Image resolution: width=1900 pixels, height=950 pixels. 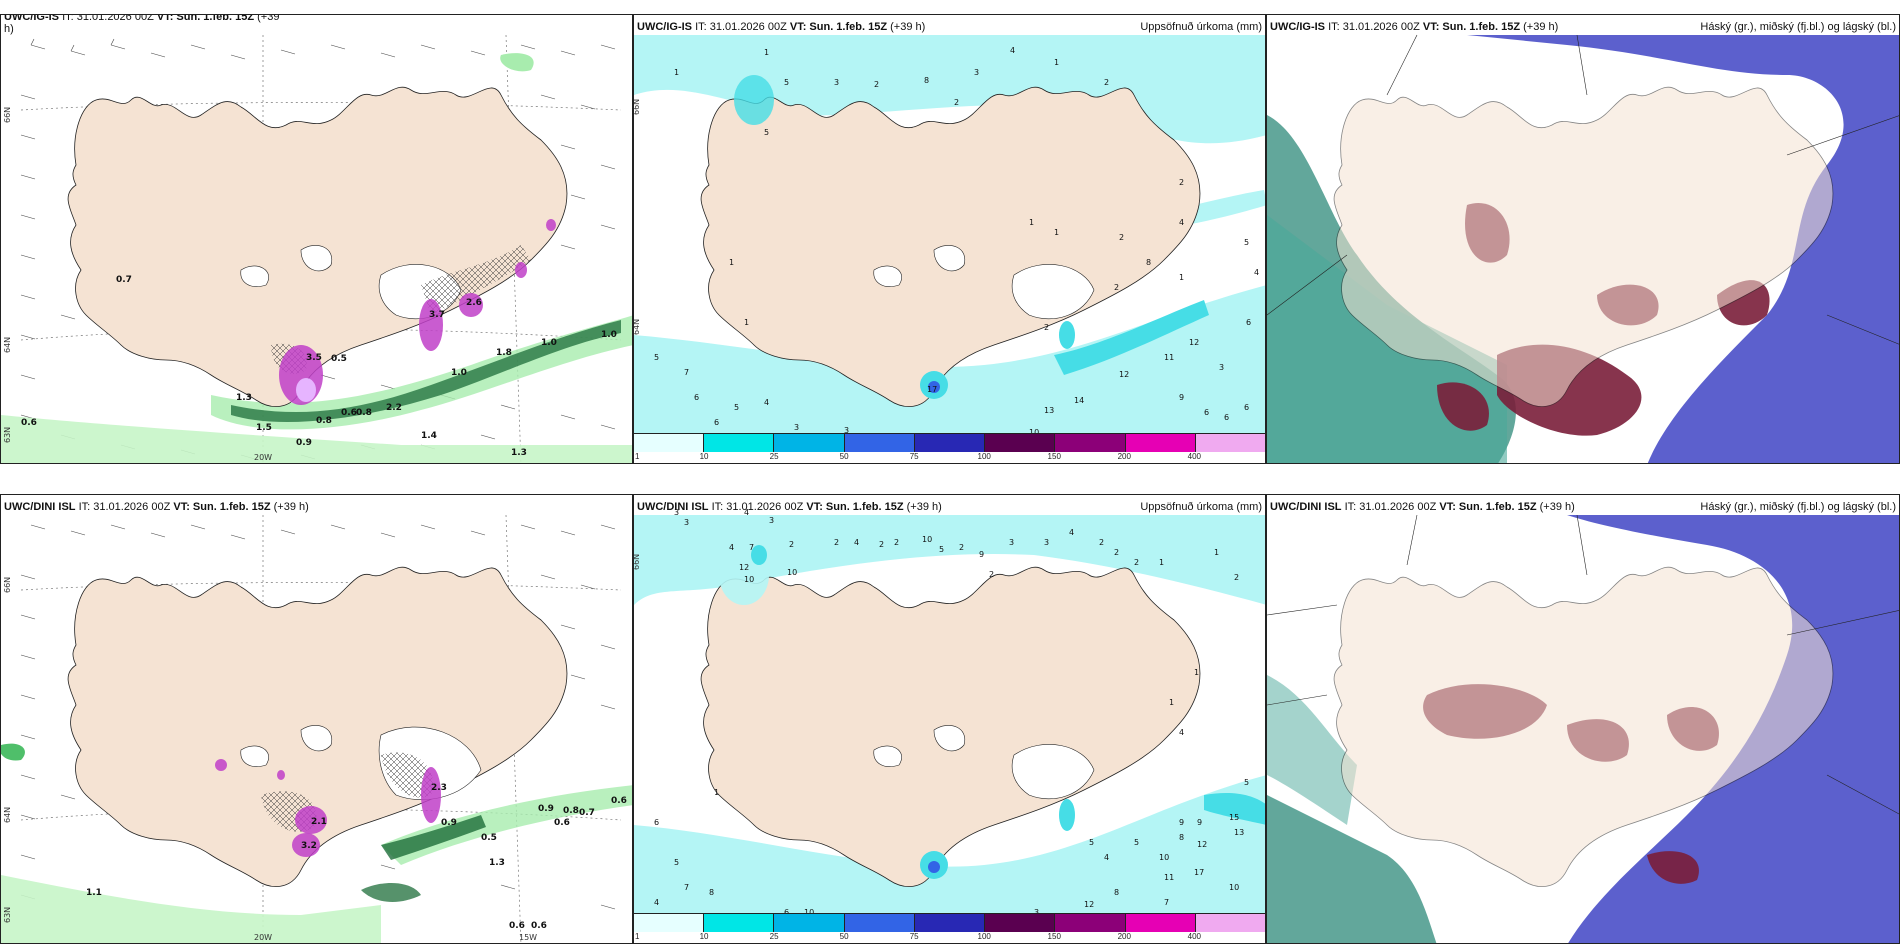 I want to click on value-label: 14, so click(x=1079, y=400).